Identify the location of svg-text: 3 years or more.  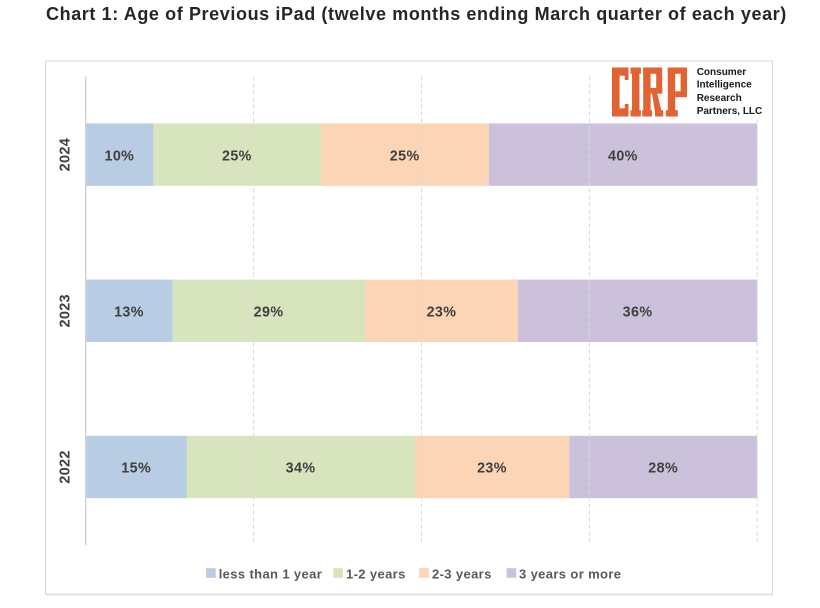
(570, 574).